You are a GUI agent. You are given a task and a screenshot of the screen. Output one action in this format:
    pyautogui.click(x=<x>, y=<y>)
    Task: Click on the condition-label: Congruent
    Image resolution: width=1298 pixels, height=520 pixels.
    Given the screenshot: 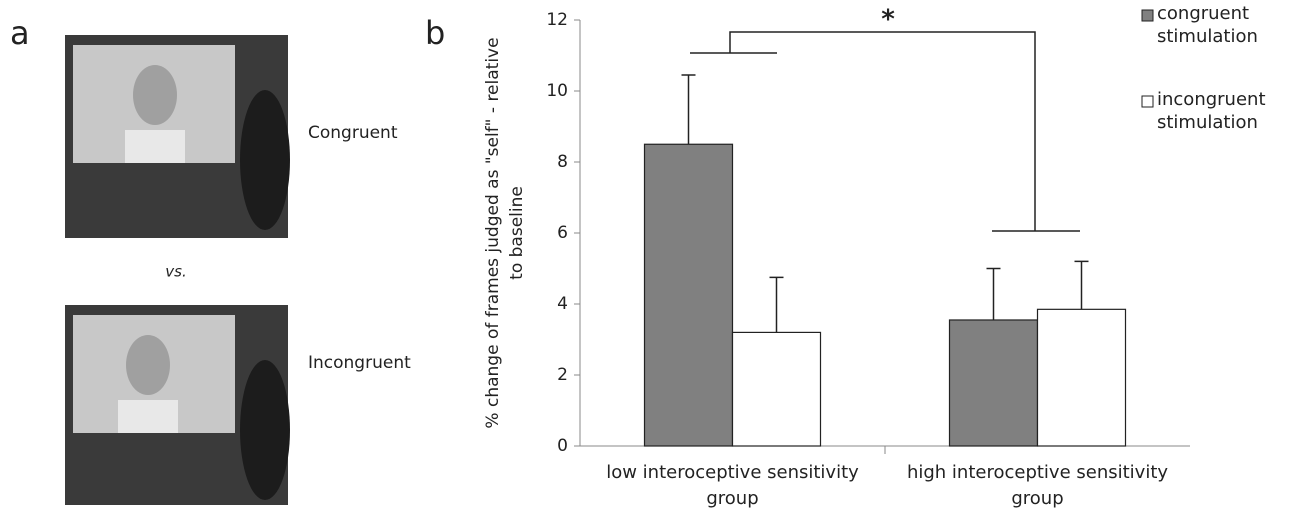 What is the action you would take?
    pyautogui.click(x=353, y=133)
    